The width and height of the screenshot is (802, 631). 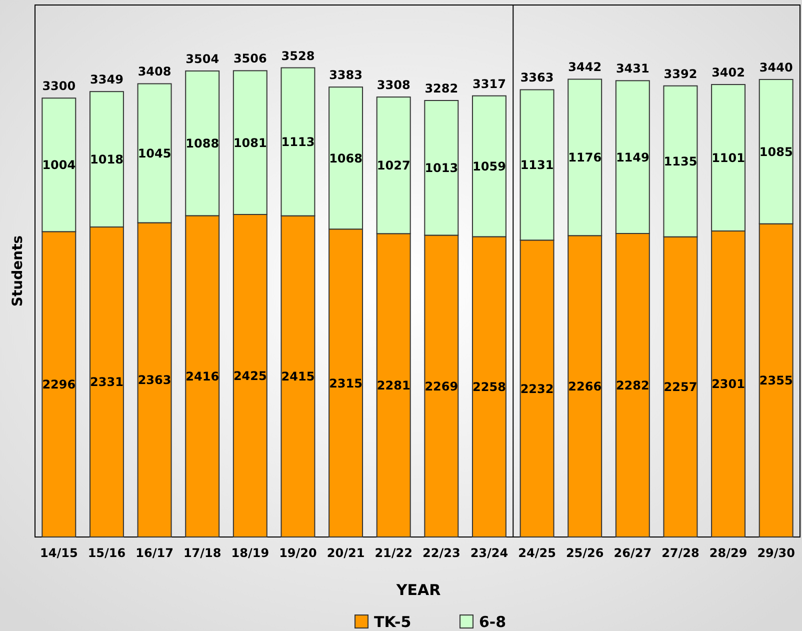 What do you see at coordinates (776, 67) in the screenshot?
I see `total-label: 3440` at bounding box center [776, 67].